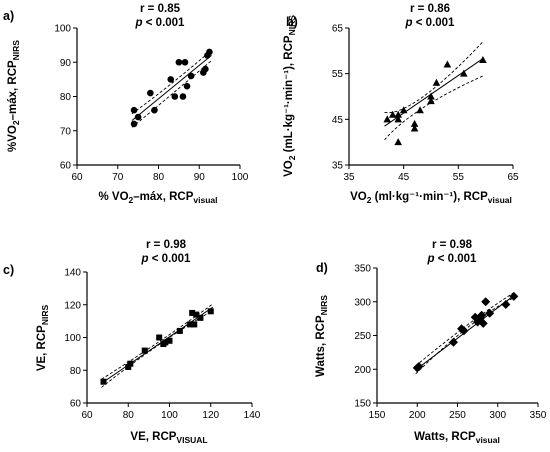 This screenshot has width=550, height=452. I want to click on panel-1-y-tick-label: 60, so click(66, 166).